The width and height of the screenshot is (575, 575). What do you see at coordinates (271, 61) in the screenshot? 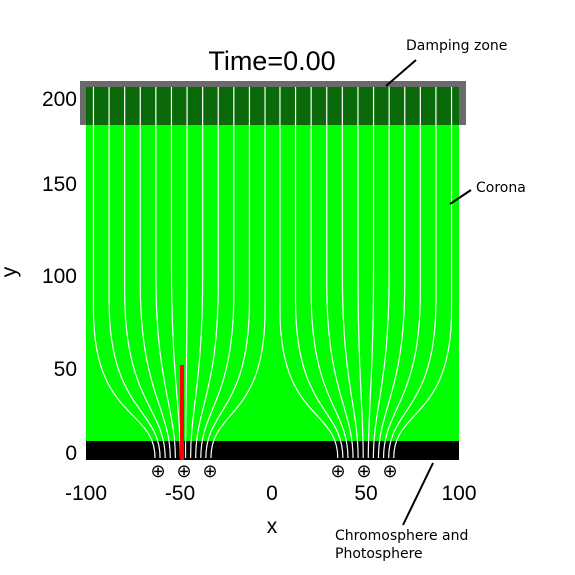
I see `figure-title: Time=0.00` at bounding box center [271, 61].